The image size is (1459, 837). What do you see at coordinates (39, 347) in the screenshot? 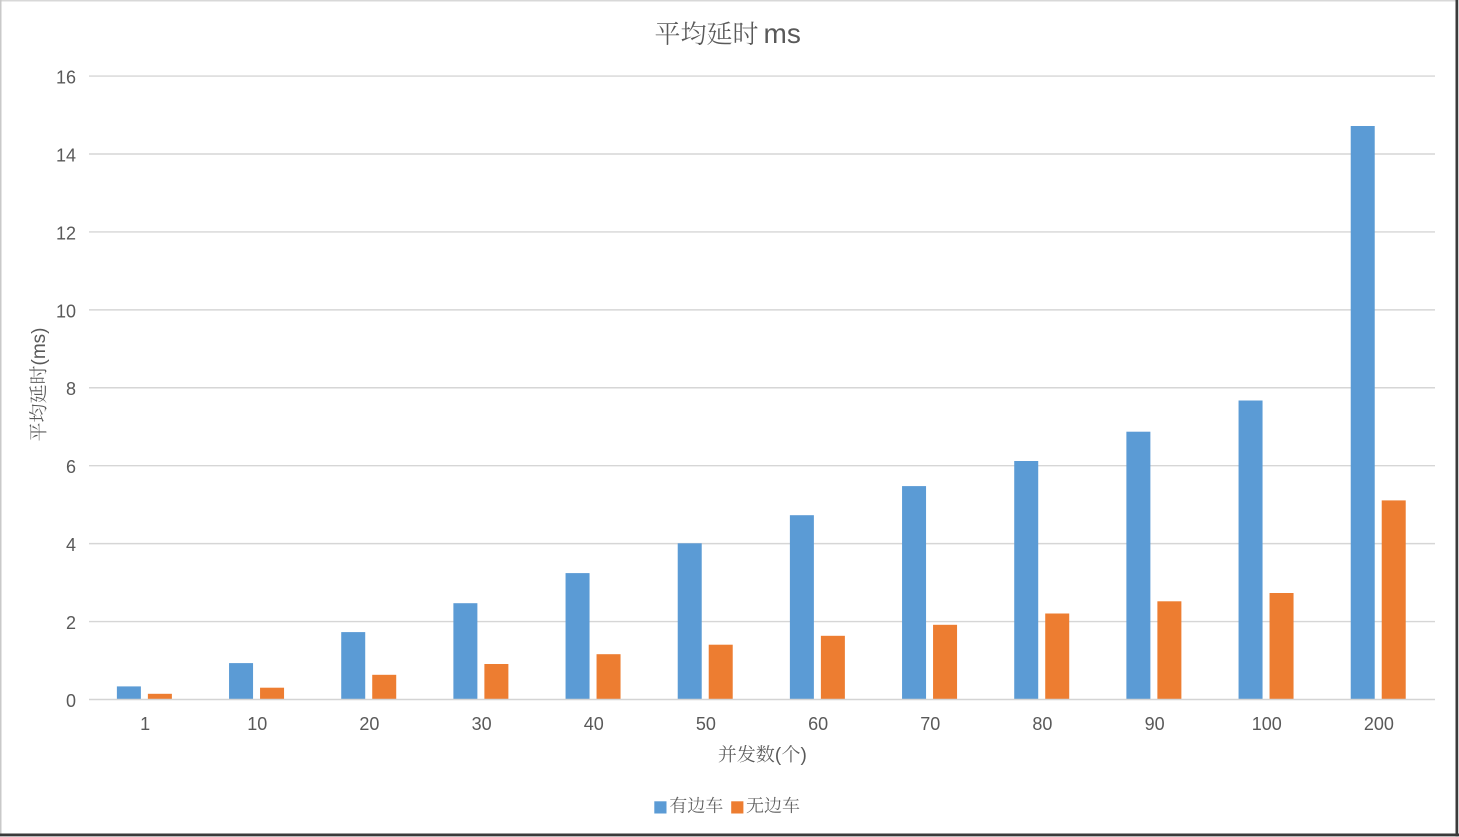
I see `svg-text: (ms)` at bounding box center [39, 347].